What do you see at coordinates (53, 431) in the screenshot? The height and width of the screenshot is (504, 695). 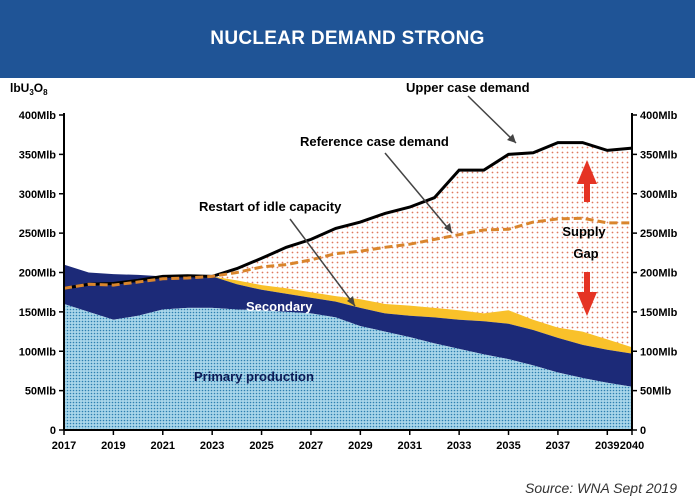 I see `y-tick-label-left: 0` at bounding box center [53, 431].